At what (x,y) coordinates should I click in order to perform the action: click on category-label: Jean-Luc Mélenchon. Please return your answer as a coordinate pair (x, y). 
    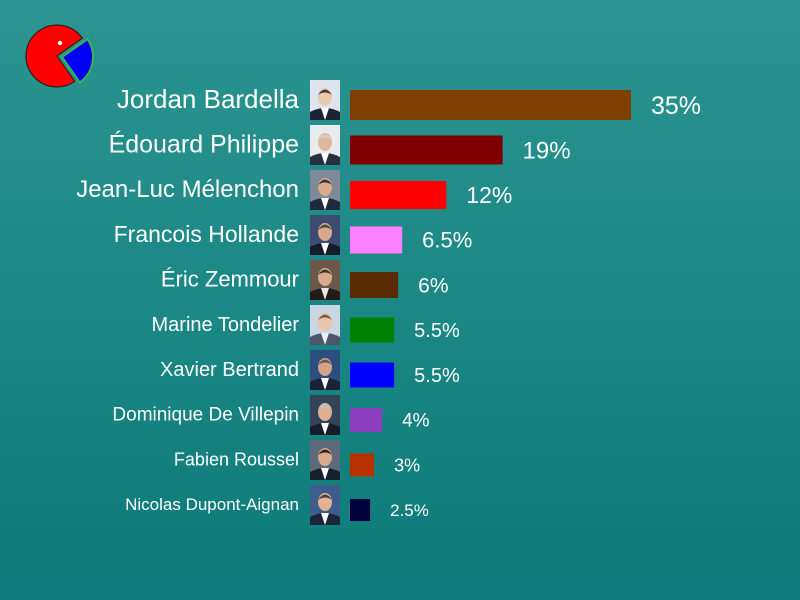
    Looking at the image, I should click on (187, 189).